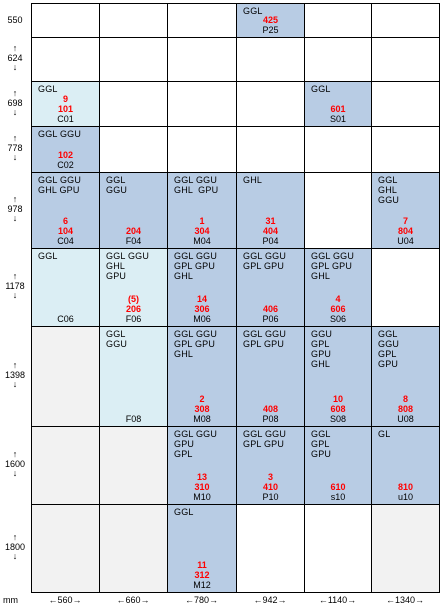 The image size is (441, 607). Describe the element at coordinates (133, 309) in the screenshot. I see `cell-red-number: 206` at that location.